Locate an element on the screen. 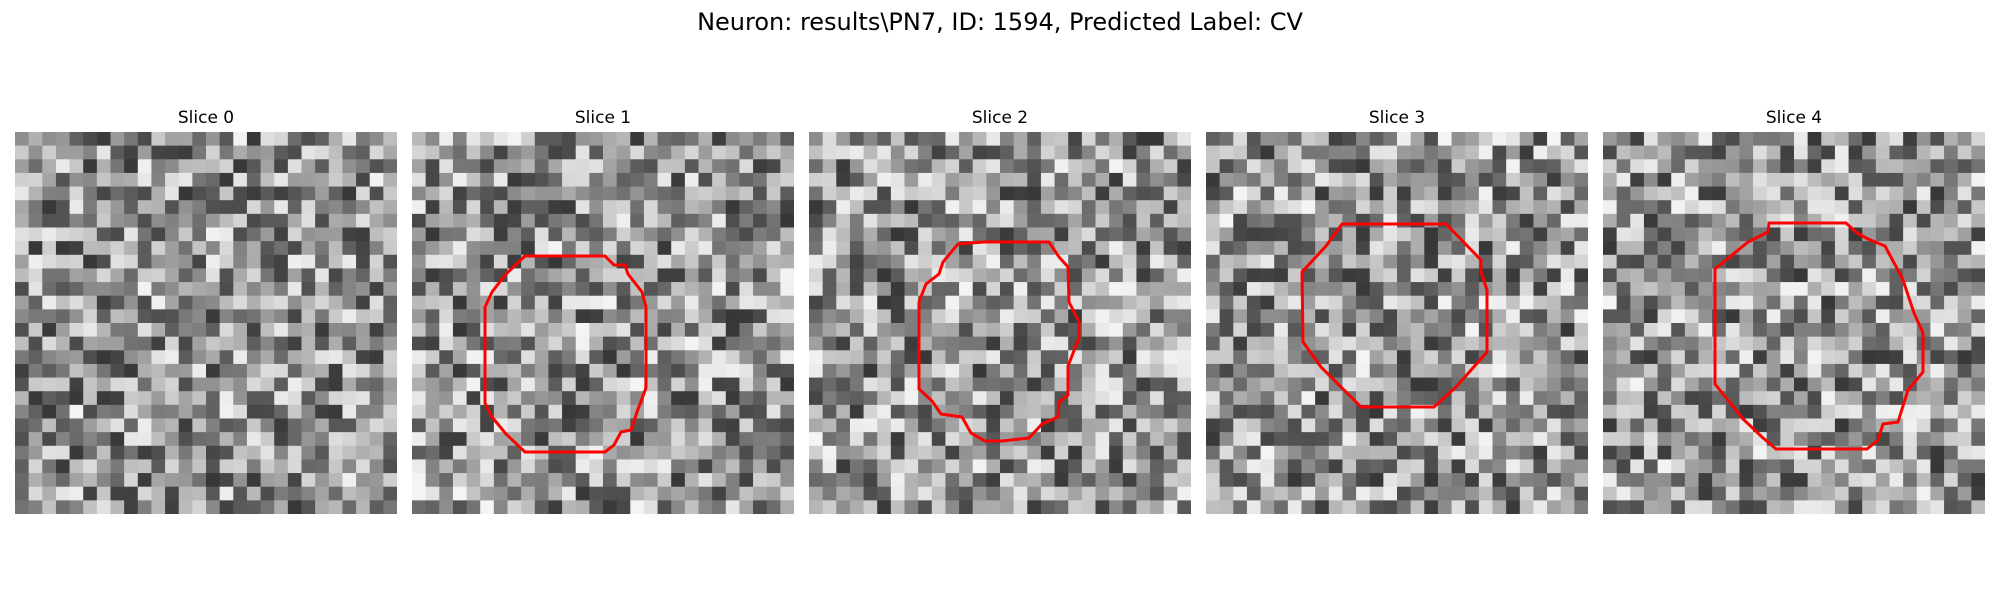 The image size is (2000, 600). slice-title: Slice 2 is located at coordinates (1000, 118).